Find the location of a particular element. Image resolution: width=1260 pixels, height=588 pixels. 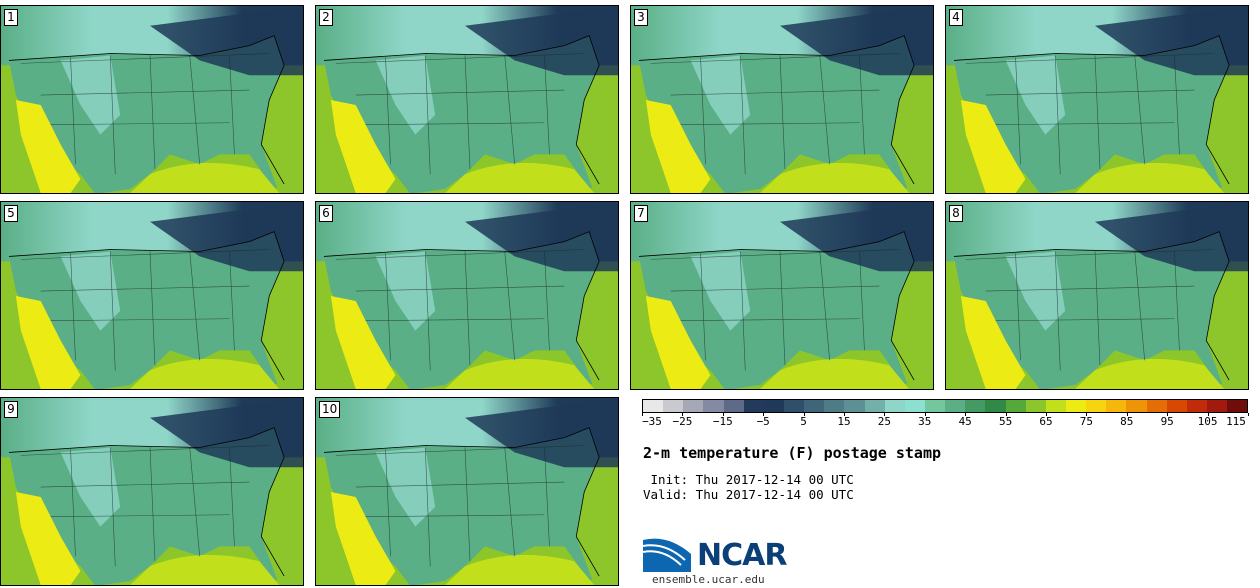

colorbar-tick-label: −35 is located at coordinates (652, 421).